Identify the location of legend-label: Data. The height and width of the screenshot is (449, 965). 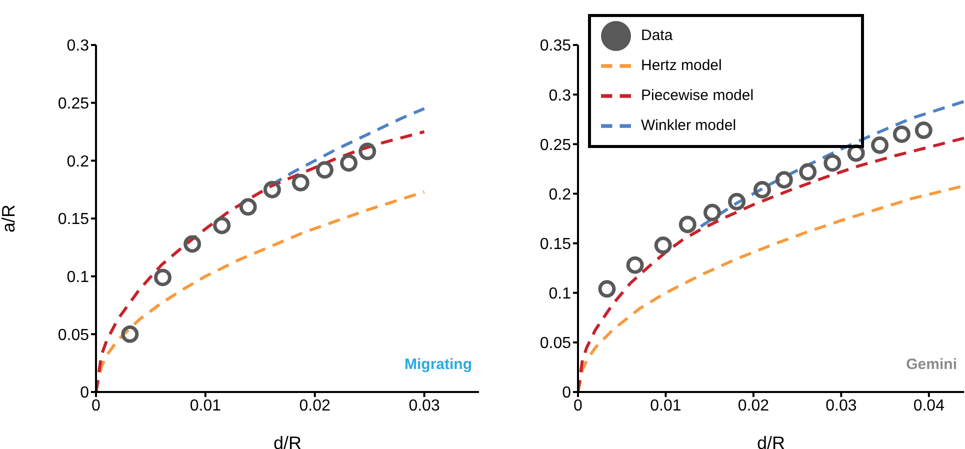
(657, 35).